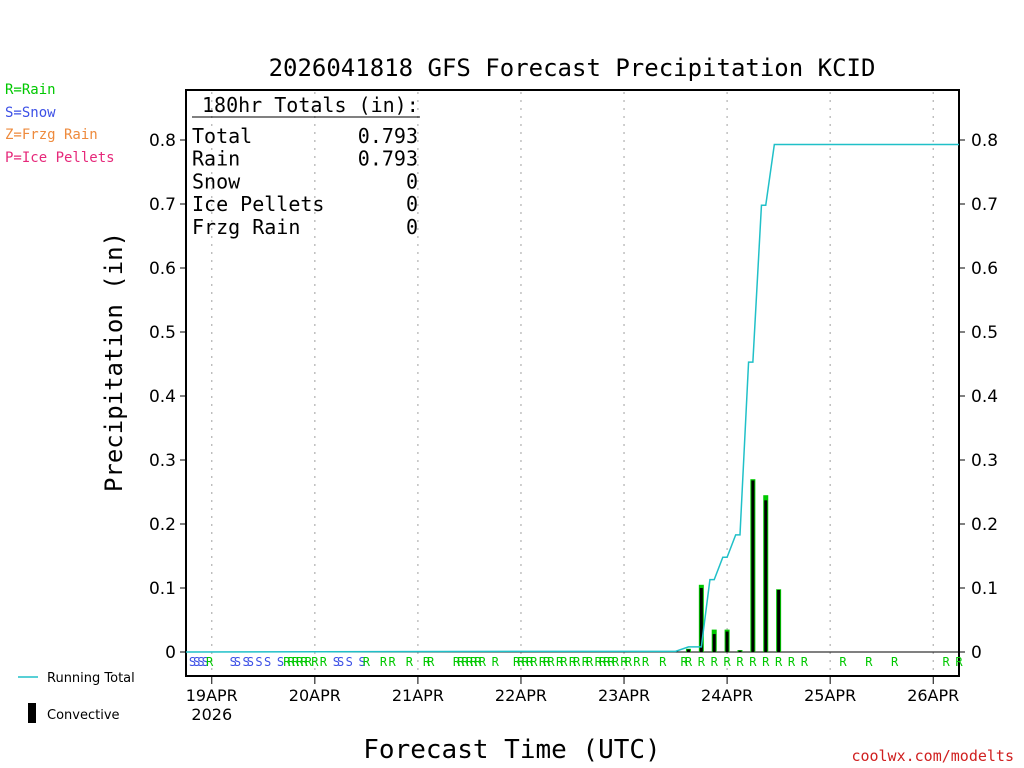 The image size is (1024, 768). Describe the element at coordinates (511, 750) in the screenshot. I see `x-axis-label: Forecast Time (UTC)` at that location.